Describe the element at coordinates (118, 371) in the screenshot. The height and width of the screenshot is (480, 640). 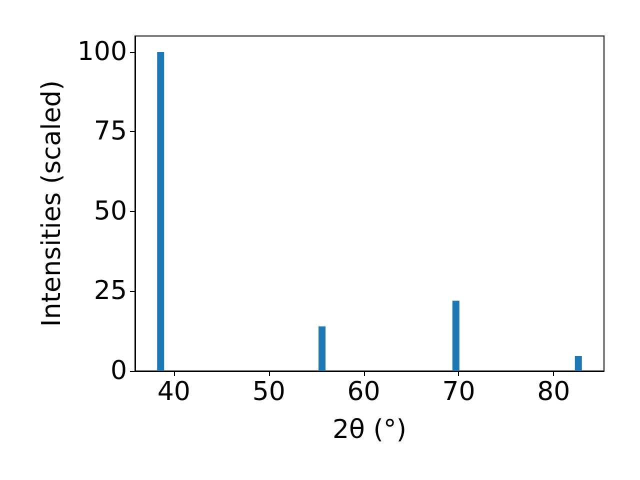
I see `y-tick-label: 0` at that location.